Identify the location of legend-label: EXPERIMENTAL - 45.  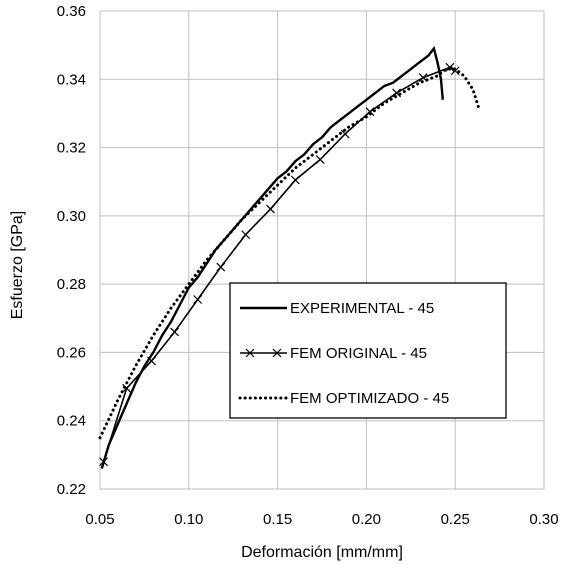
(362, 308).